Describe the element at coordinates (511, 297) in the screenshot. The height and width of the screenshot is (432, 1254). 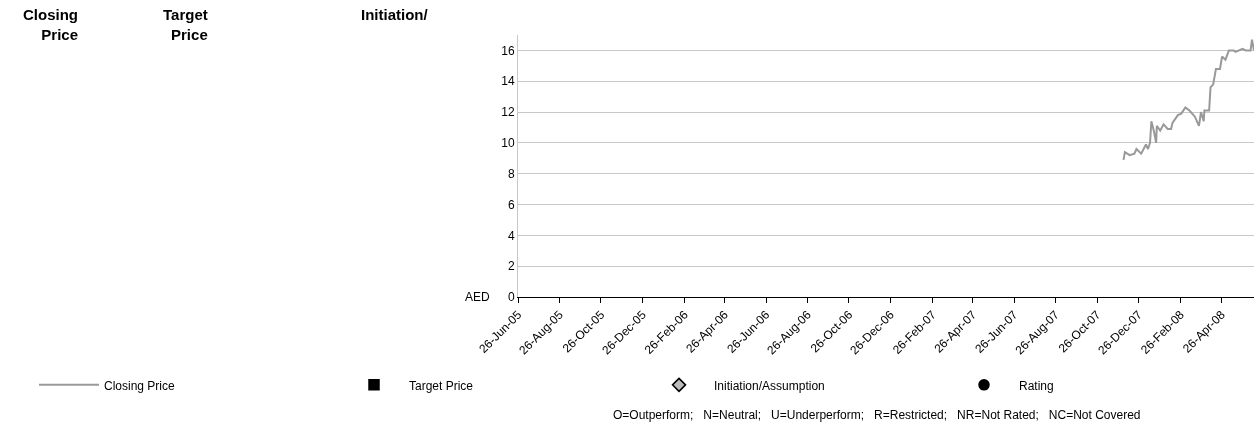
I see `y-tick-label: 0` at that location.